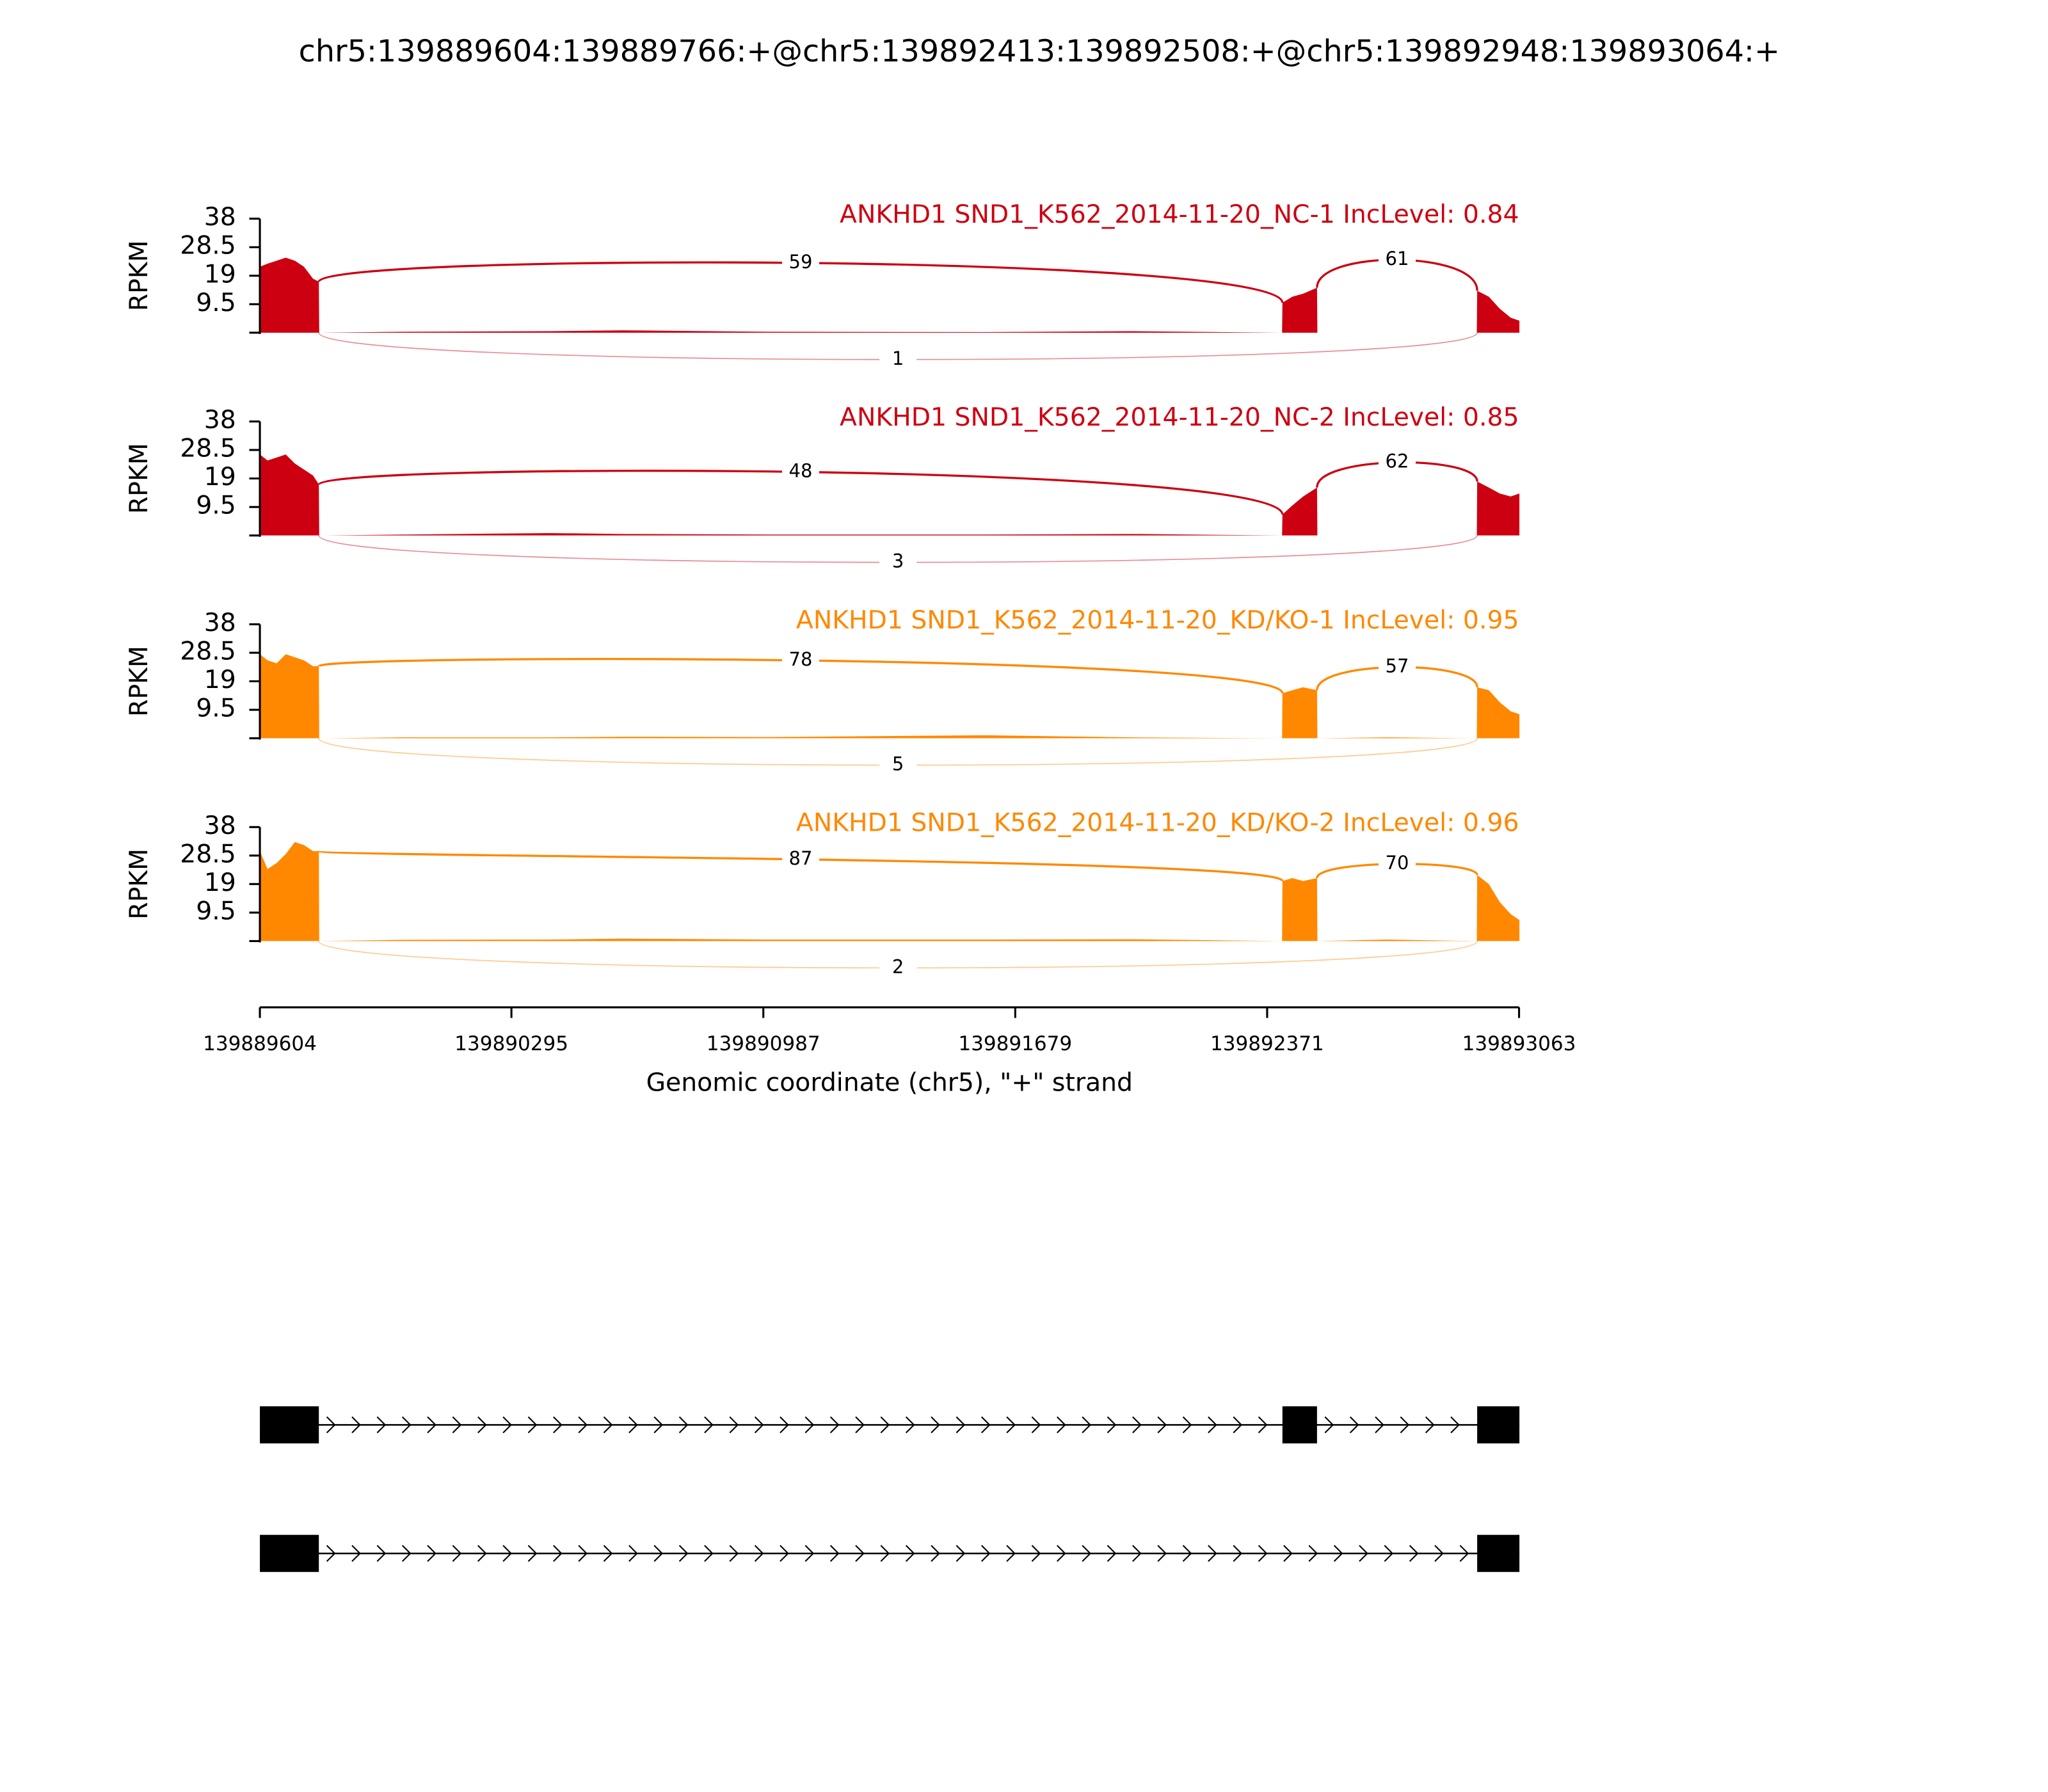 Image resolution: width=2048 pixels, height=1792 pixels. What do you see at coordinates (1267, 1043) in the screenshot?
I see `x-tick-label: 139892371` at bounding box center [1267, 1043].